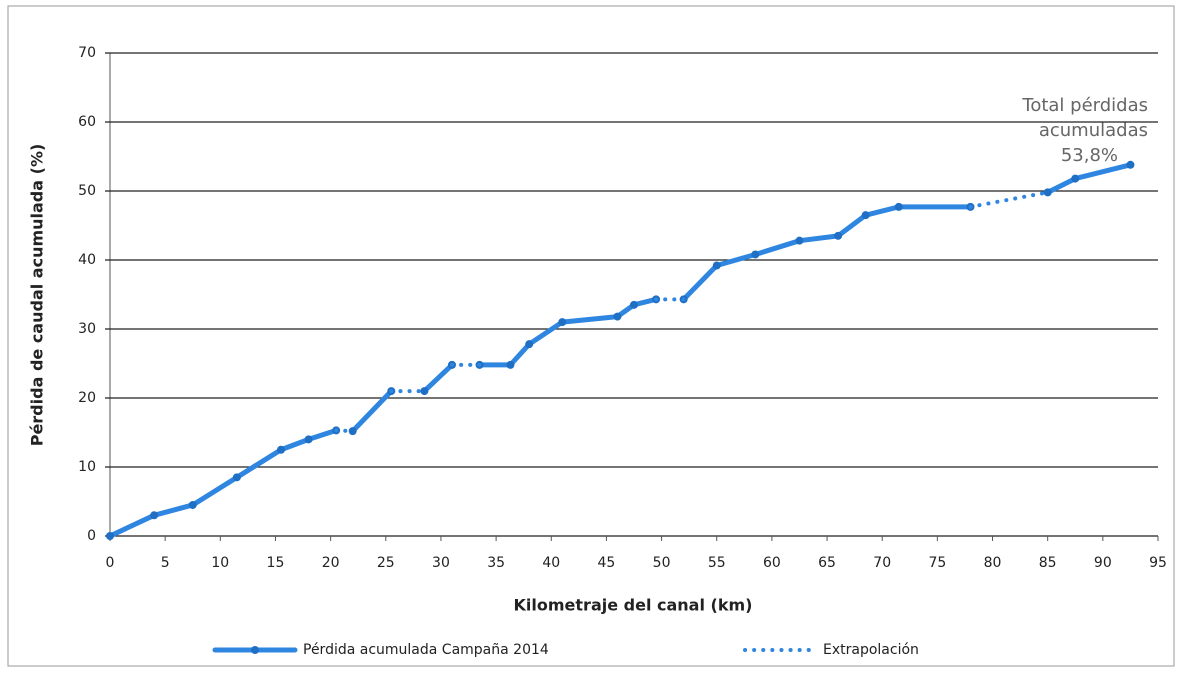 The width and height of the screenshot is (1183, 673). I want to click on x-axis-title: Kilometraje del canal (km), so click(633, 605).